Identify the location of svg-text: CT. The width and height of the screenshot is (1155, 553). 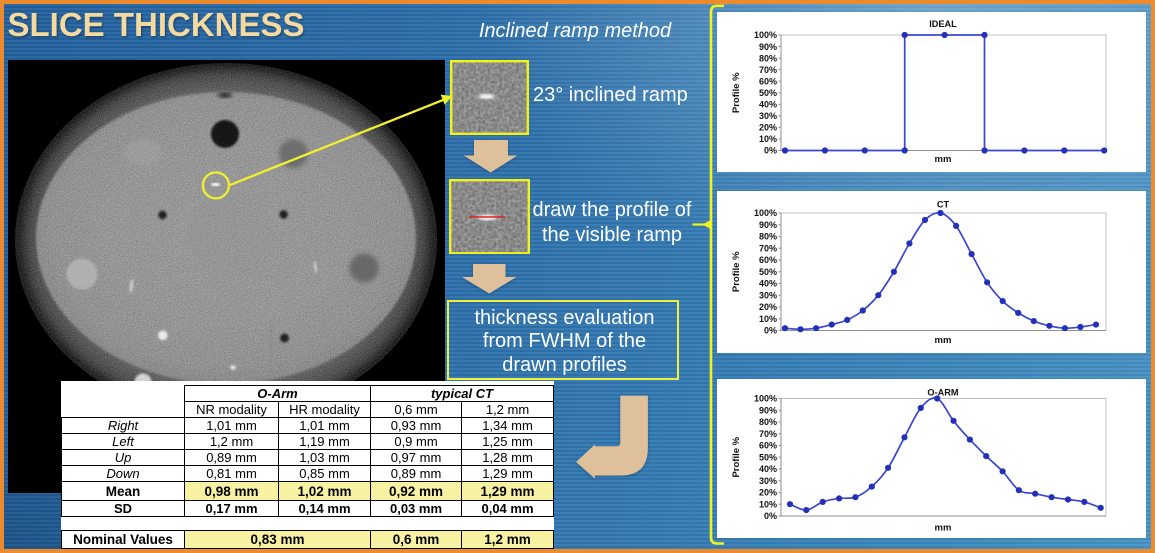
(943, 205).